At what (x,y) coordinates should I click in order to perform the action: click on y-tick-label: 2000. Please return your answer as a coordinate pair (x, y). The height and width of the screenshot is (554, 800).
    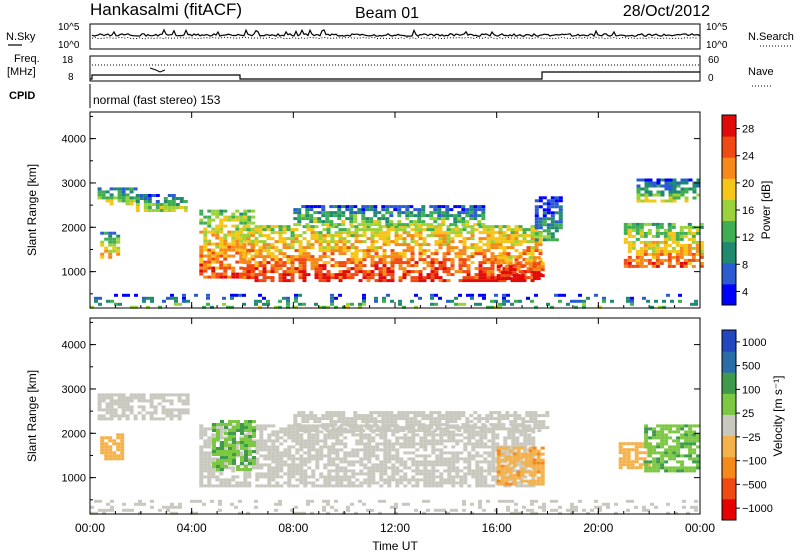
    Looking at the image, I should click on (74, 434).